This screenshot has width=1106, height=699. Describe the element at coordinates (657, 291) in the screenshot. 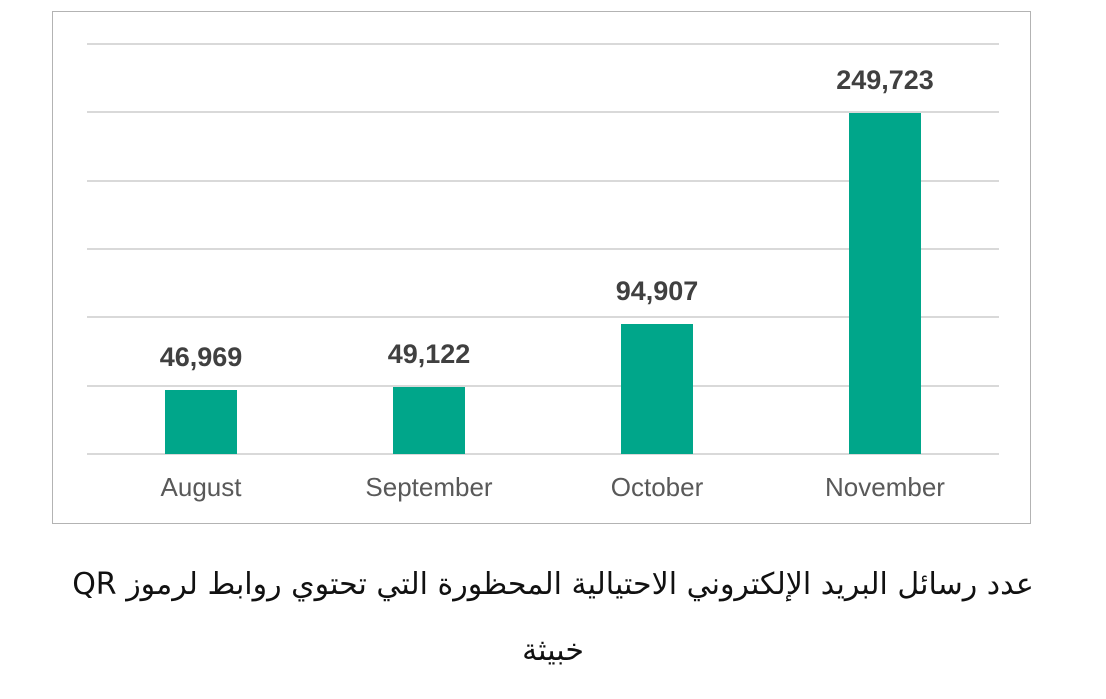

I see `value-label-october: 94,907` at that location.